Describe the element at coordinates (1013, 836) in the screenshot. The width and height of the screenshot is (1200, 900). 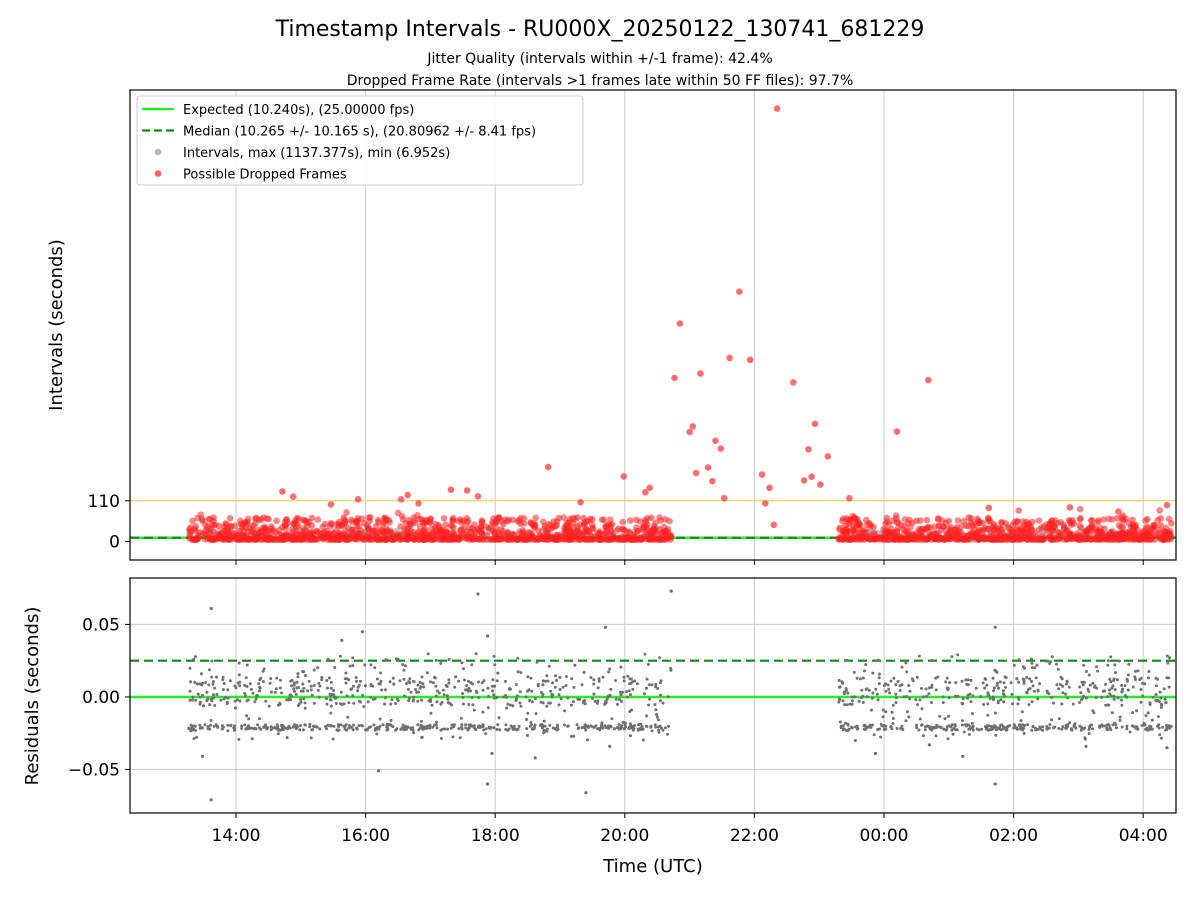
I see `x-tick-label: 02:00` at that location.